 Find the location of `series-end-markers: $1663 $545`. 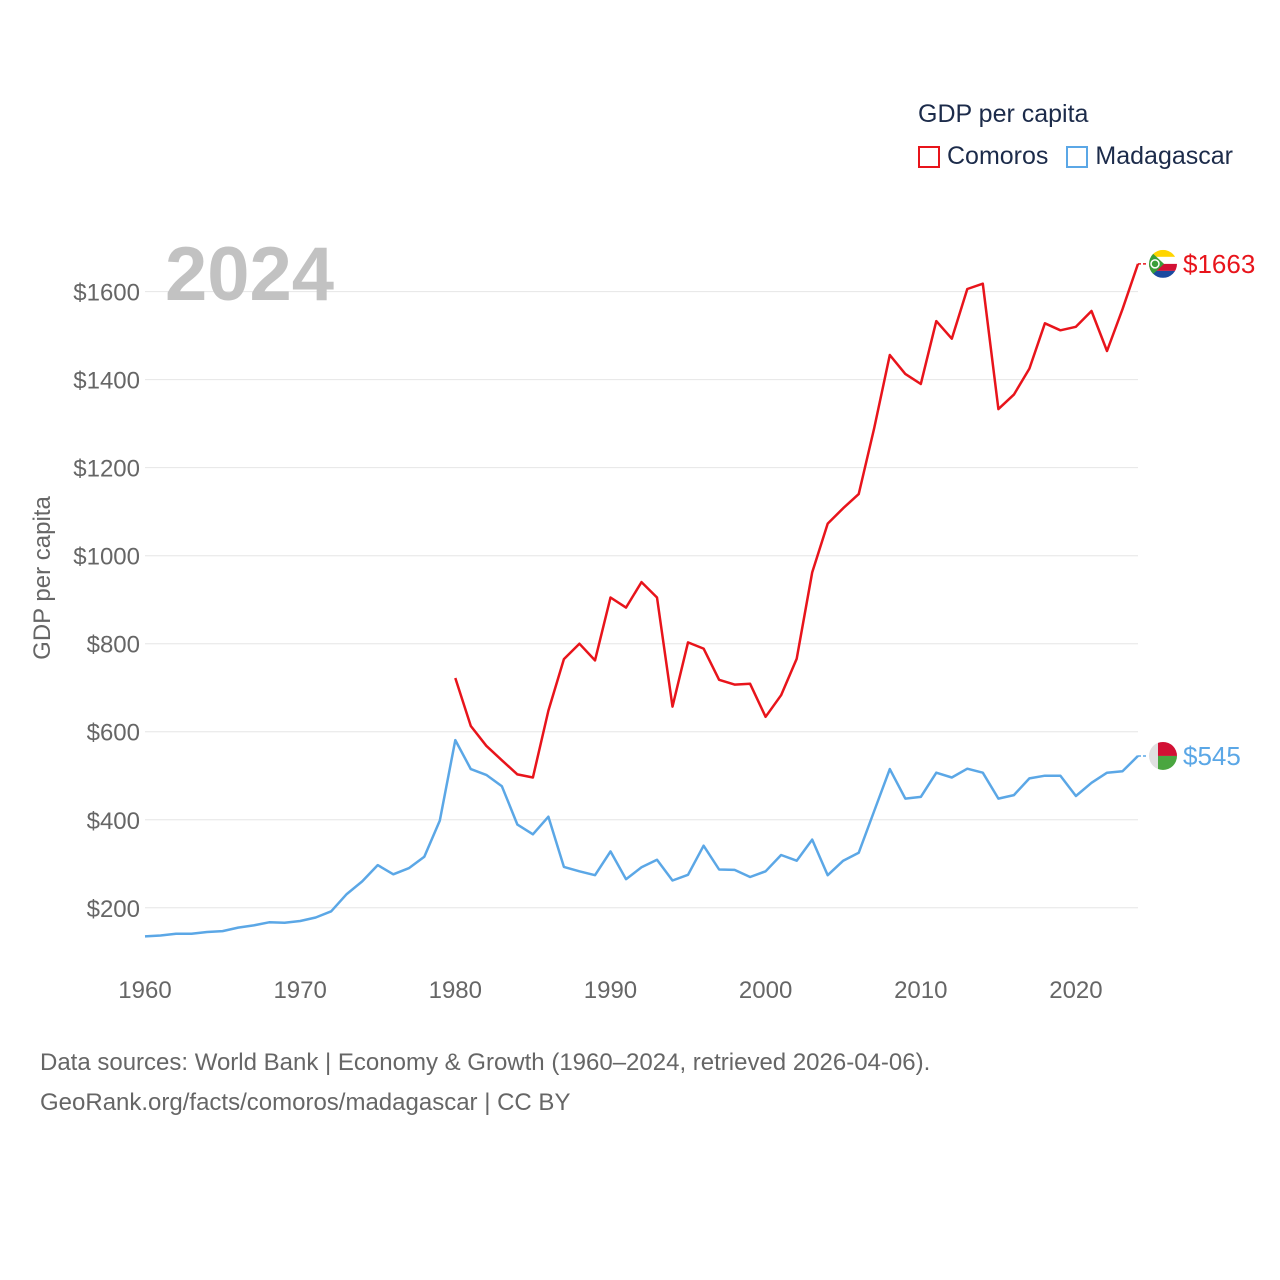

series-end-markers: $1663 $545 is located at coordinates (1196, 510).